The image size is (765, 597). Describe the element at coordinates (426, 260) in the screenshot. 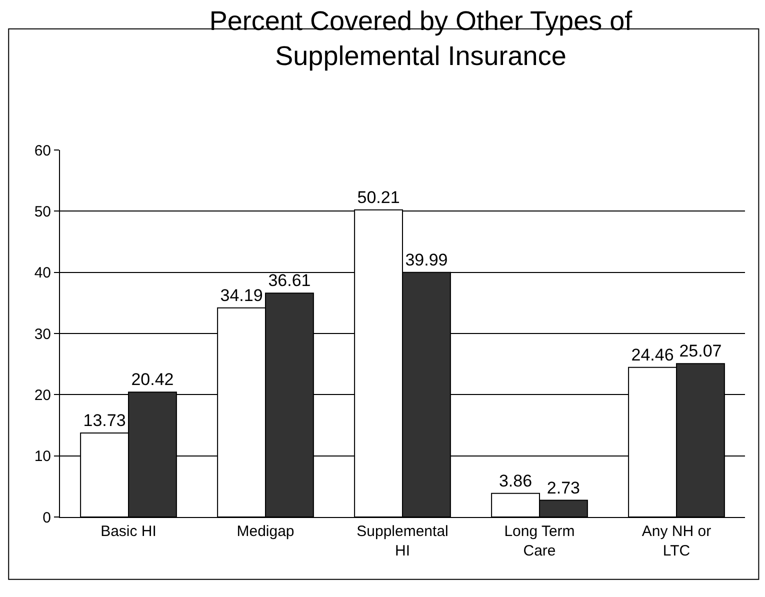

I see `data-label: 39.99` at that location.